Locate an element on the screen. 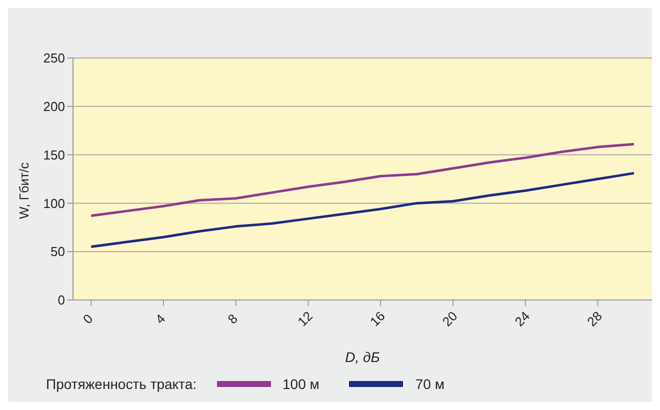  y-tick-label: 150 is located at coordinates (54, 154).